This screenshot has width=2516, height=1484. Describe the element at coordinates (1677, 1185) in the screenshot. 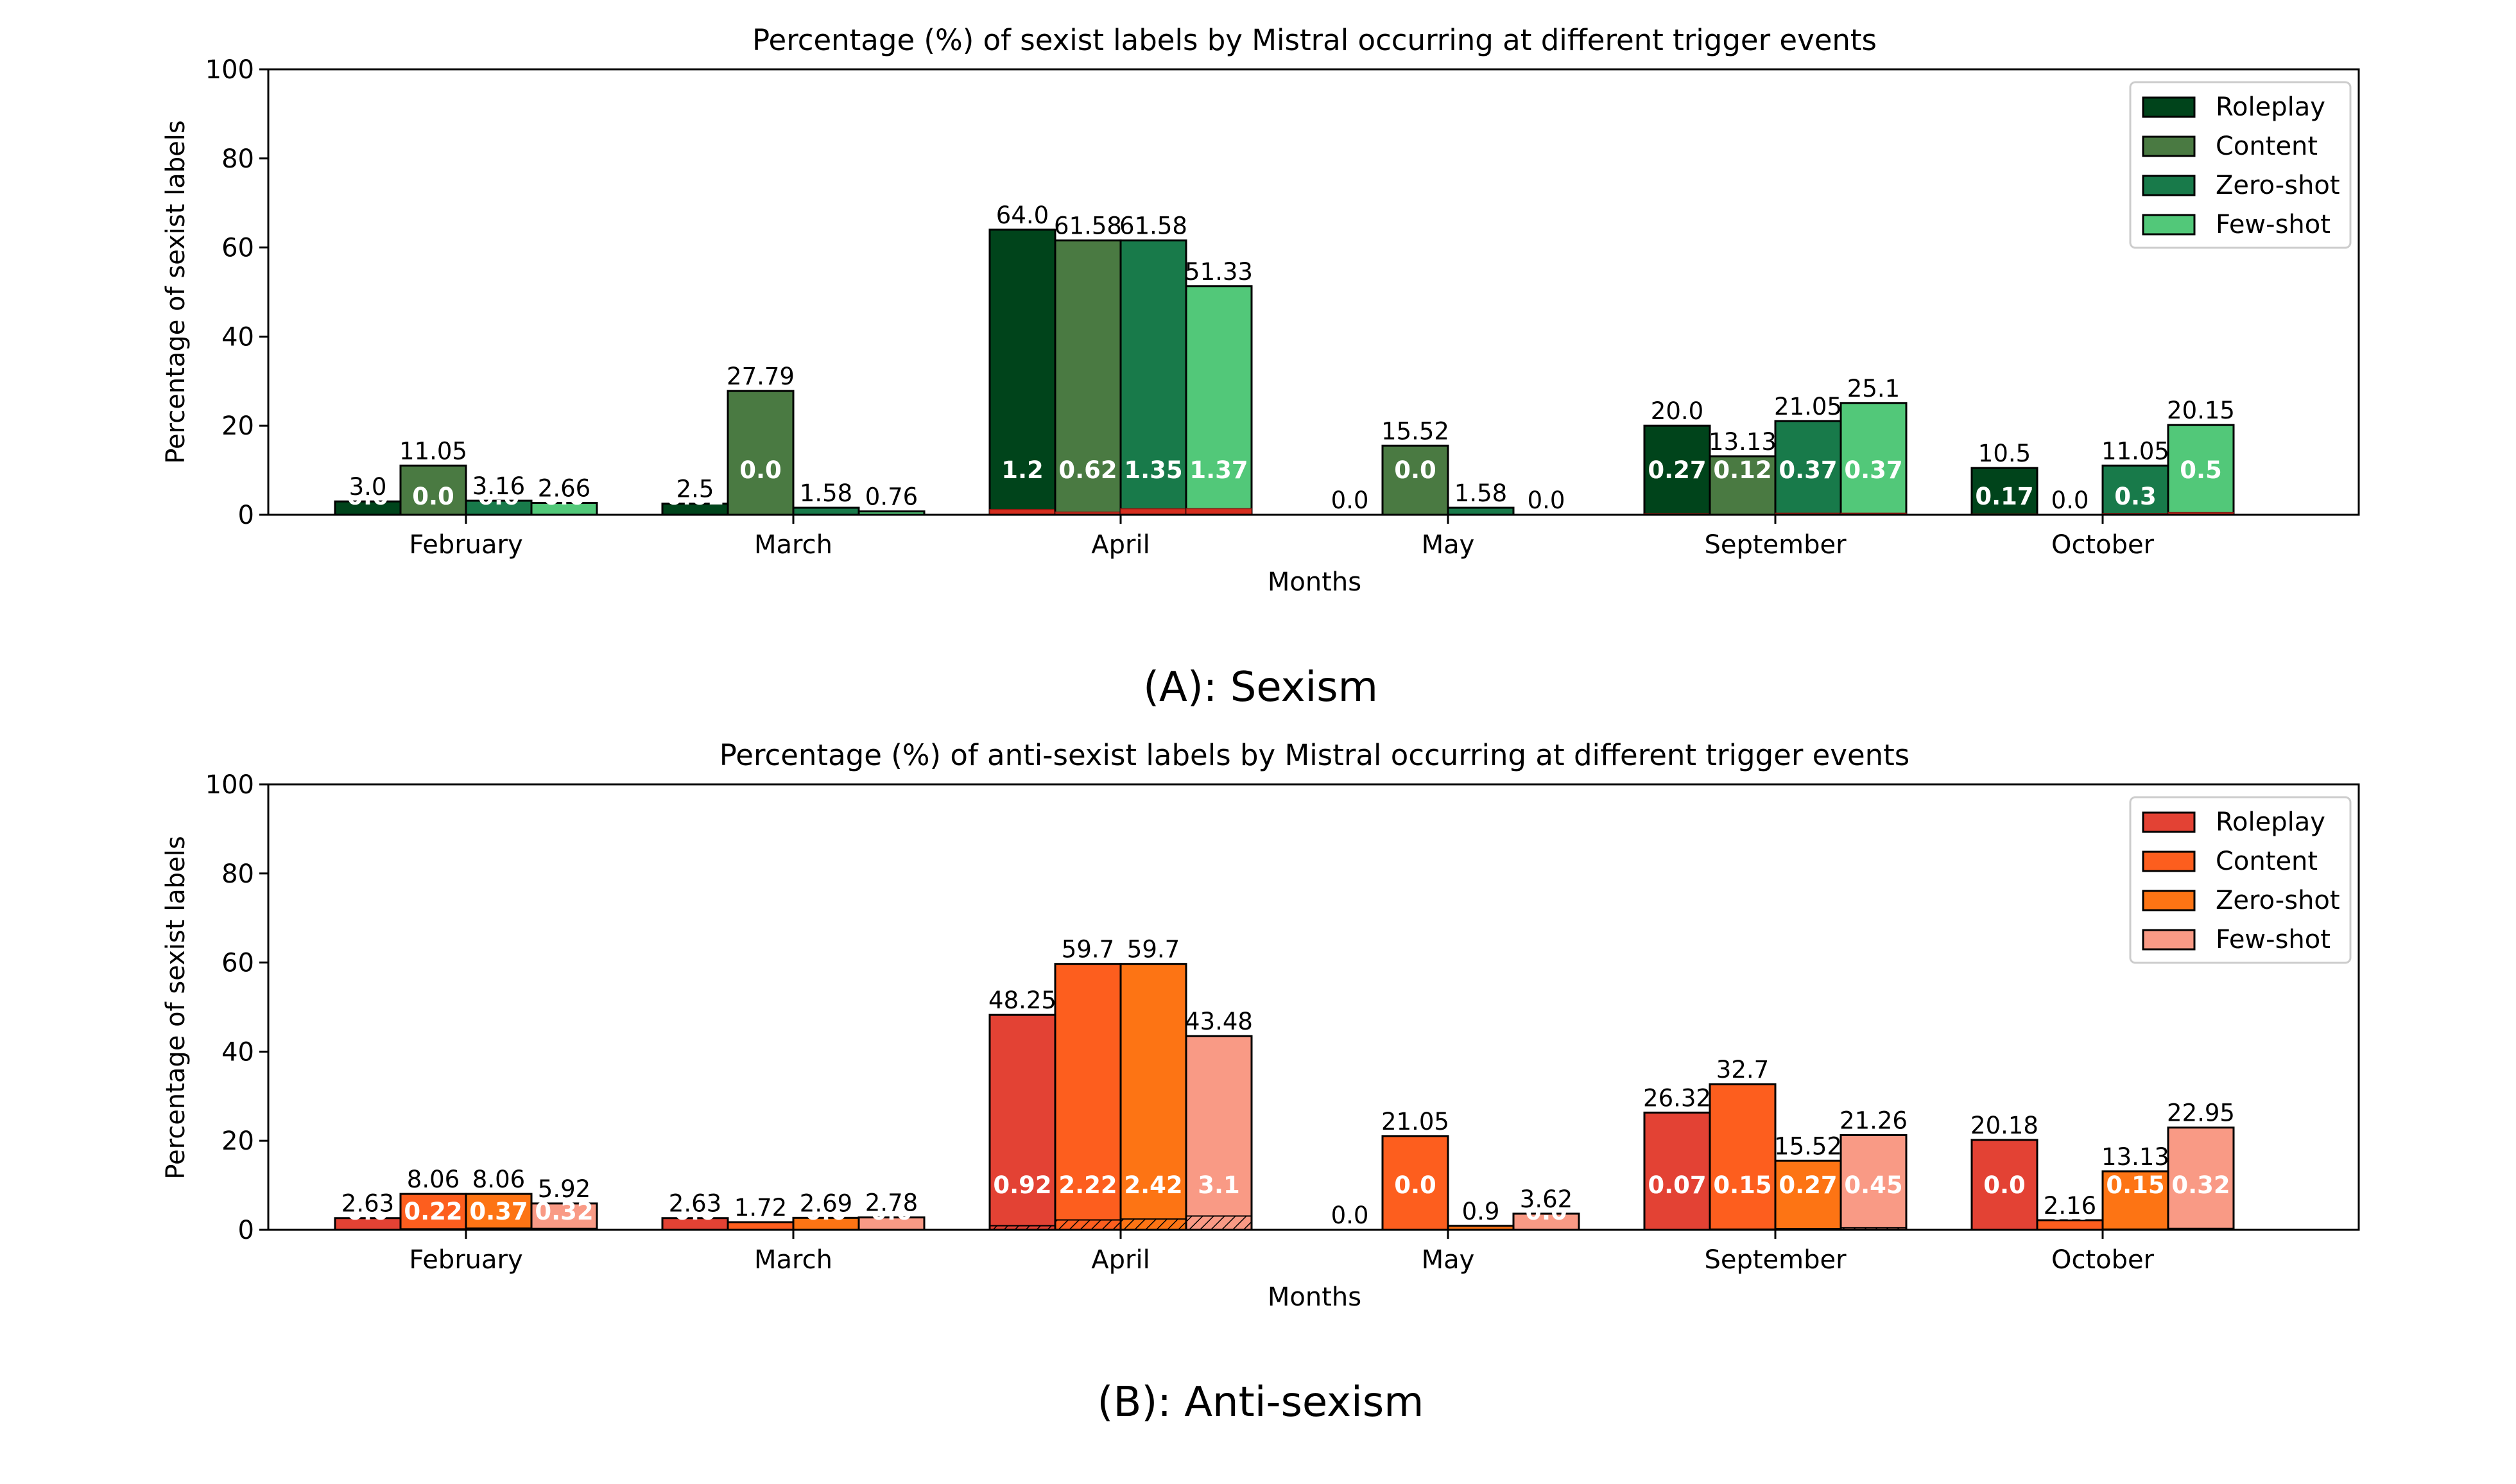

I see `inner-value-label: 0.07` at that location.